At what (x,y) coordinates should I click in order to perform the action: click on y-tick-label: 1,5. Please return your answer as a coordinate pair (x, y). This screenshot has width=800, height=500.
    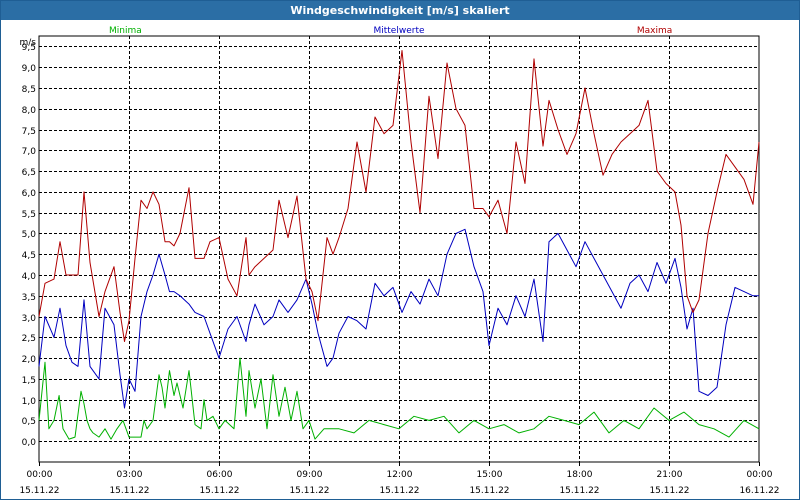
    Looking at the image, I should click on (29, 381).